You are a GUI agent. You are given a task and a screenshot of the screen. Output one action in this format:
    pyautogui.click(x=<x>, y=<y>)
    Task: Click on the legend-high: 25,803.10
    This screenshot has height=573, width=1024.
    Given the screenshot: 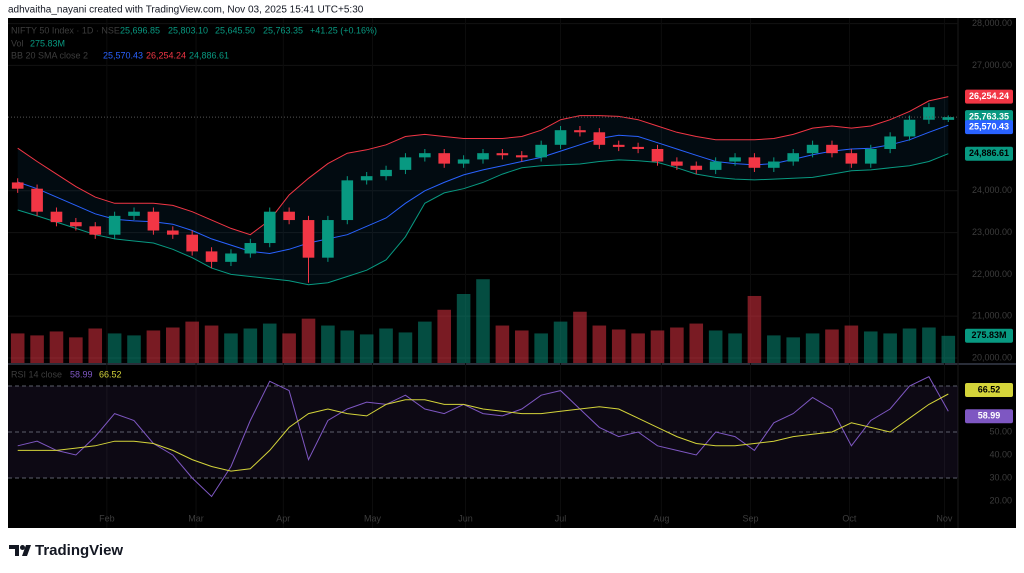 What is the action you would take?
    pyautogui.click(x=188, y=30)
    